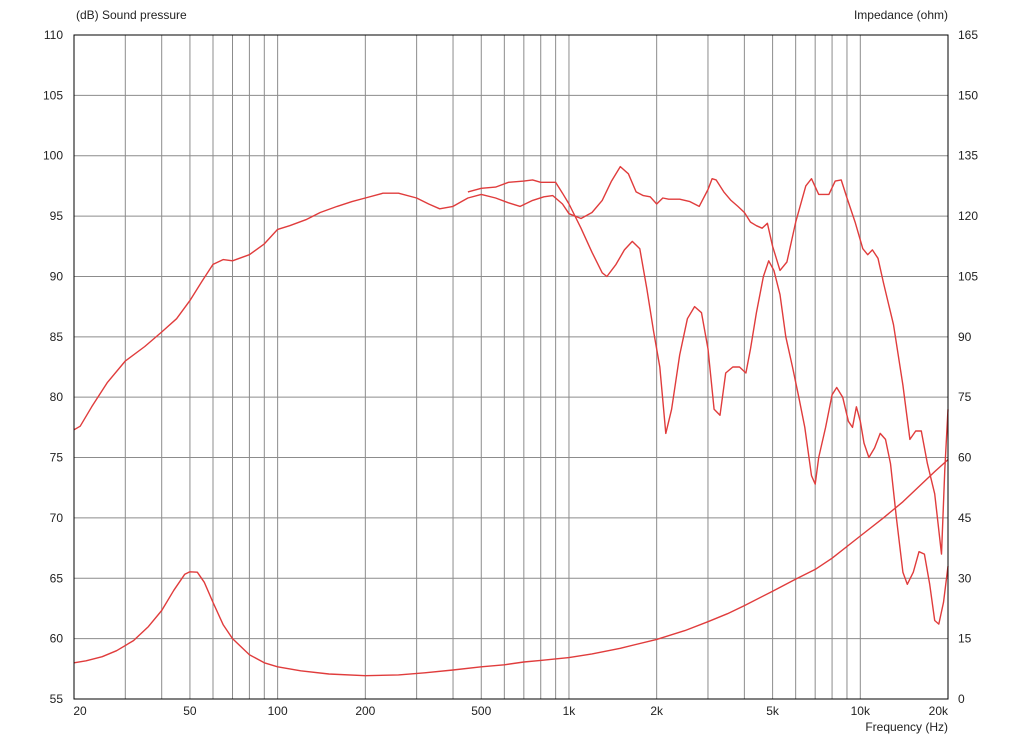 The image size is (1024, 739). What do you see at coordinates (57, 276) in the screenshot?
I see `left-tick-label: 90` at bounding box center [57, 276].